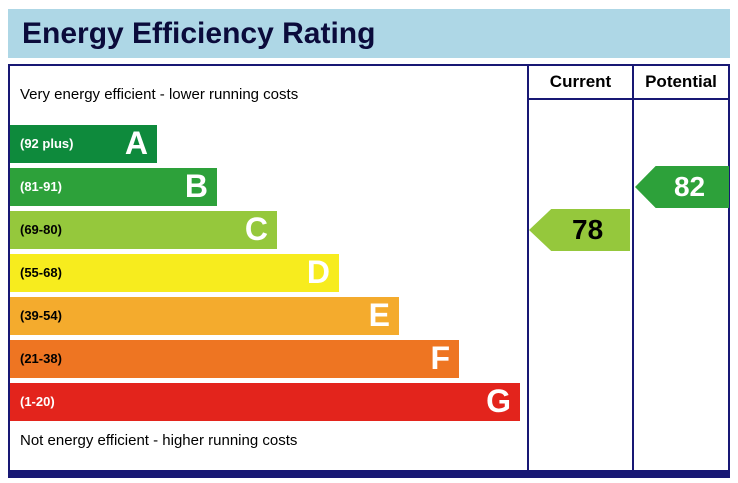 This screenshot has width=738, height=483. I want to click on band-range-label: (92 plus), so click(47, 143).